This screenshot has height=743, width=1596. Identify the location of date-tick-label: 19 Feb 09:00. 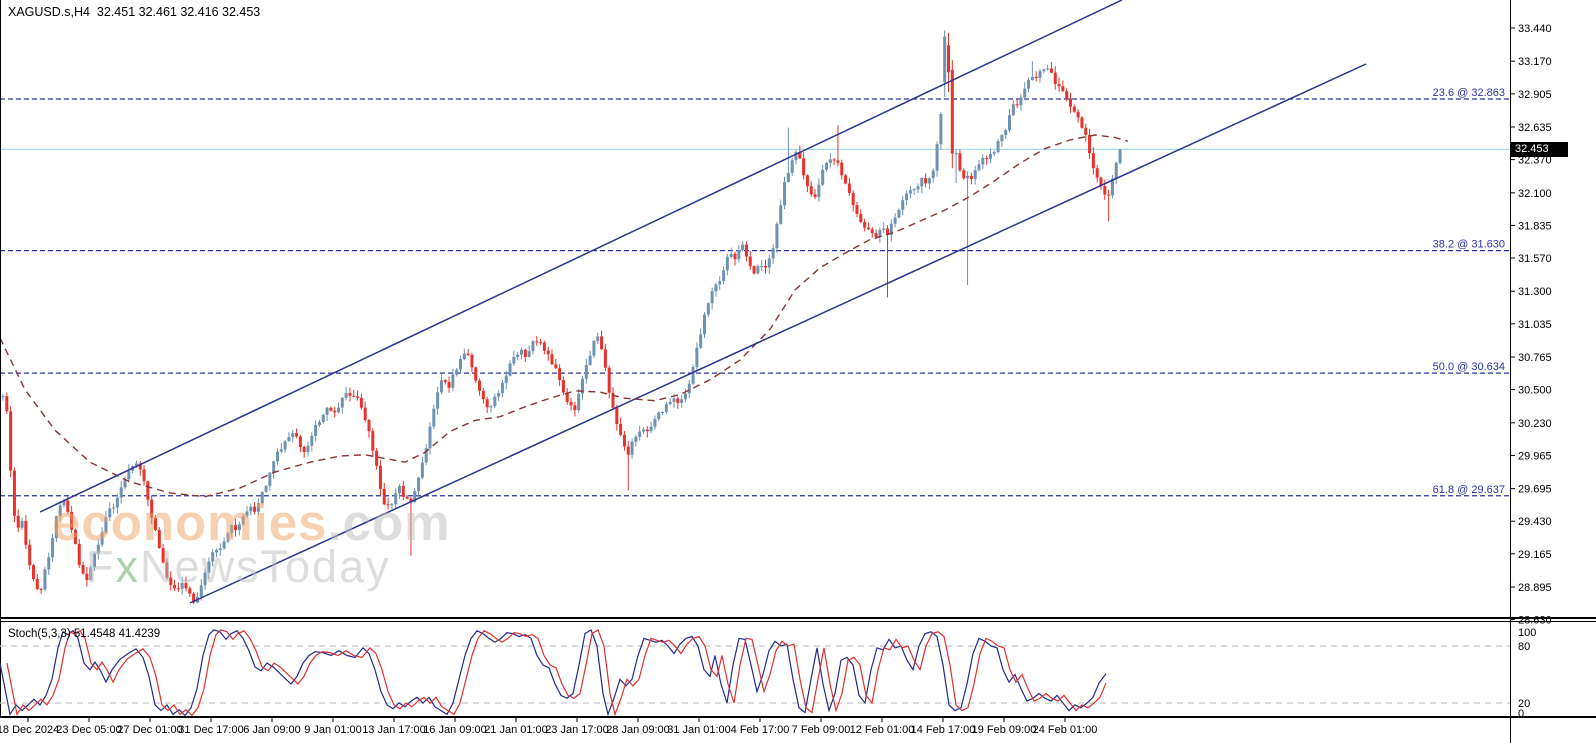
(1004, 730).